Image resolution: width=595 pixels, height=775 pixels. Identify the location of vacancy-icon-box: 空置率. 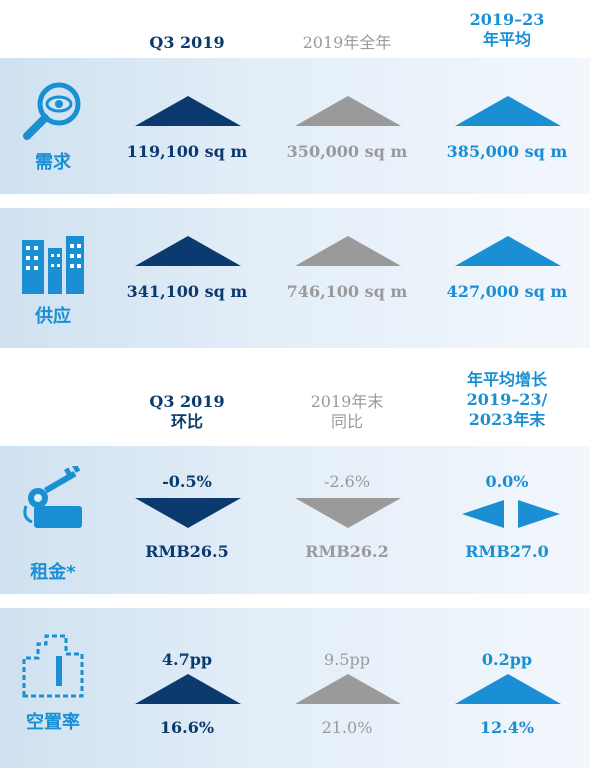
(53, 683).